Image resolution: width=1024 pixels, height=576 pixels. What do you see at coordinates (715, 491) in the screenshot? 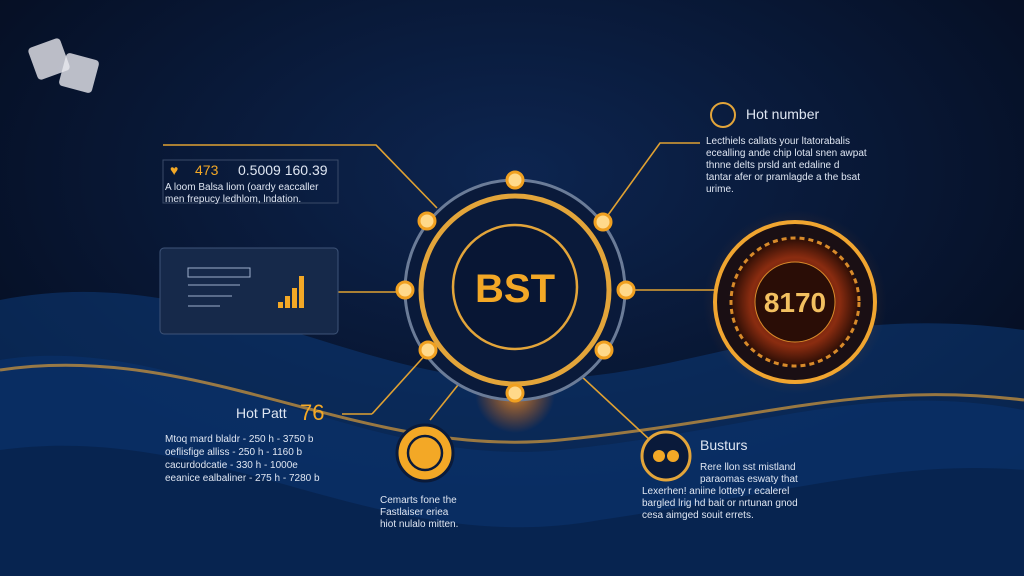
I see `busturs-line: Lexerhen! aniine lottety r ecalerel` at bounding box center [715, 491].